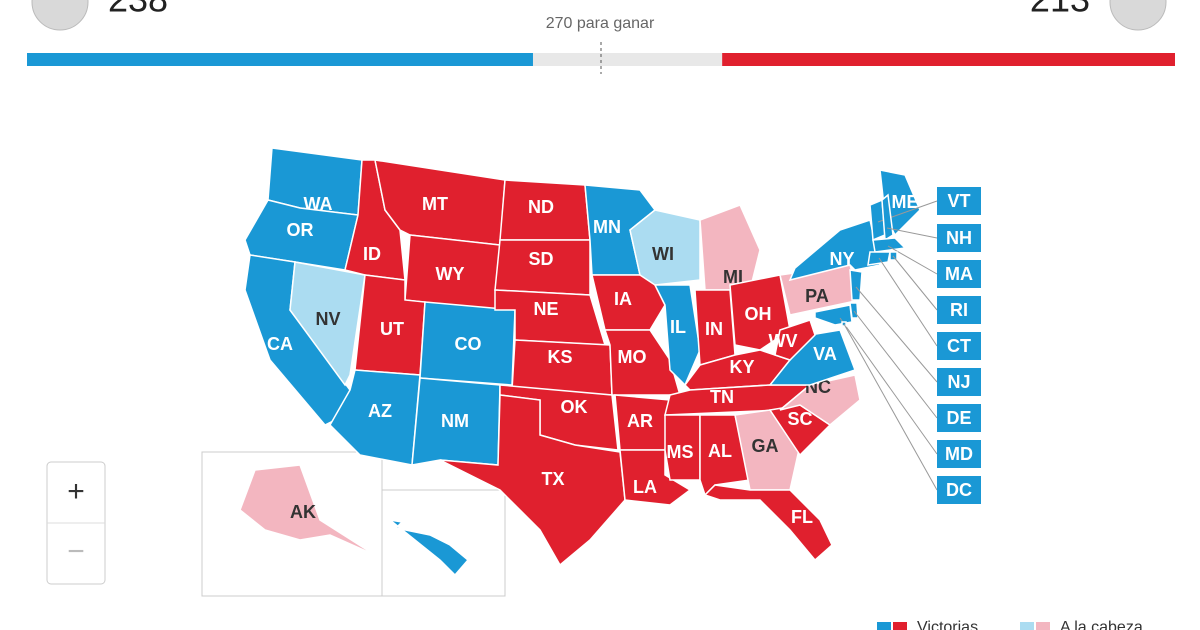 The image size is (1200, 630). Describe the element at coordinates (825, 354) in the screenshot. I see `state-label: VA` at that location.